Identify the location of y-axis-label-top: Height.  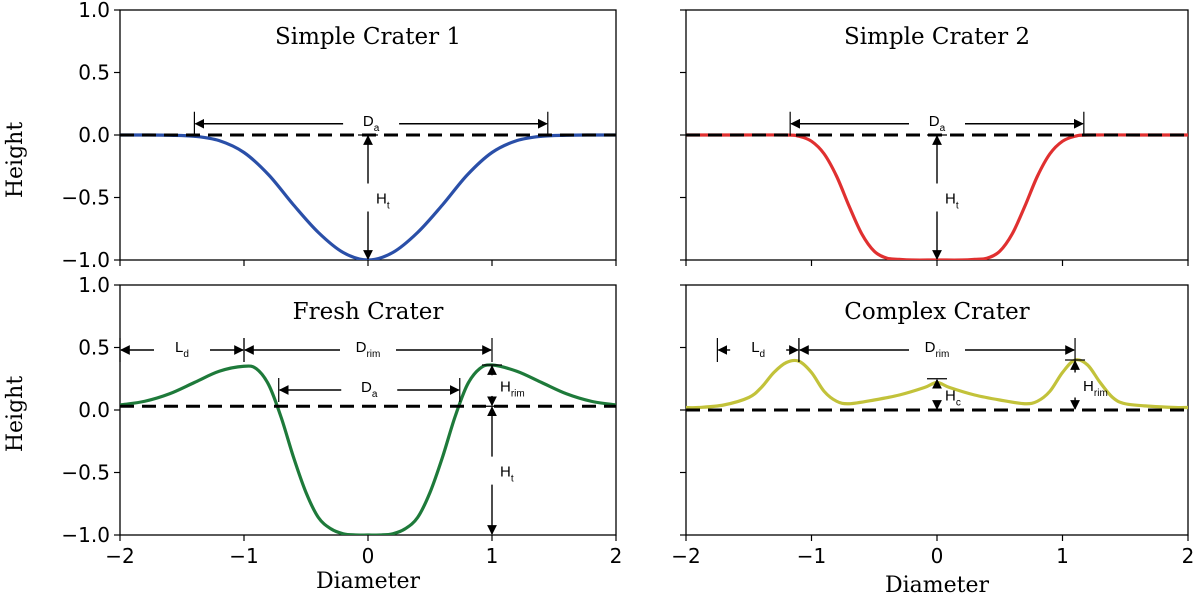
(15, 160).